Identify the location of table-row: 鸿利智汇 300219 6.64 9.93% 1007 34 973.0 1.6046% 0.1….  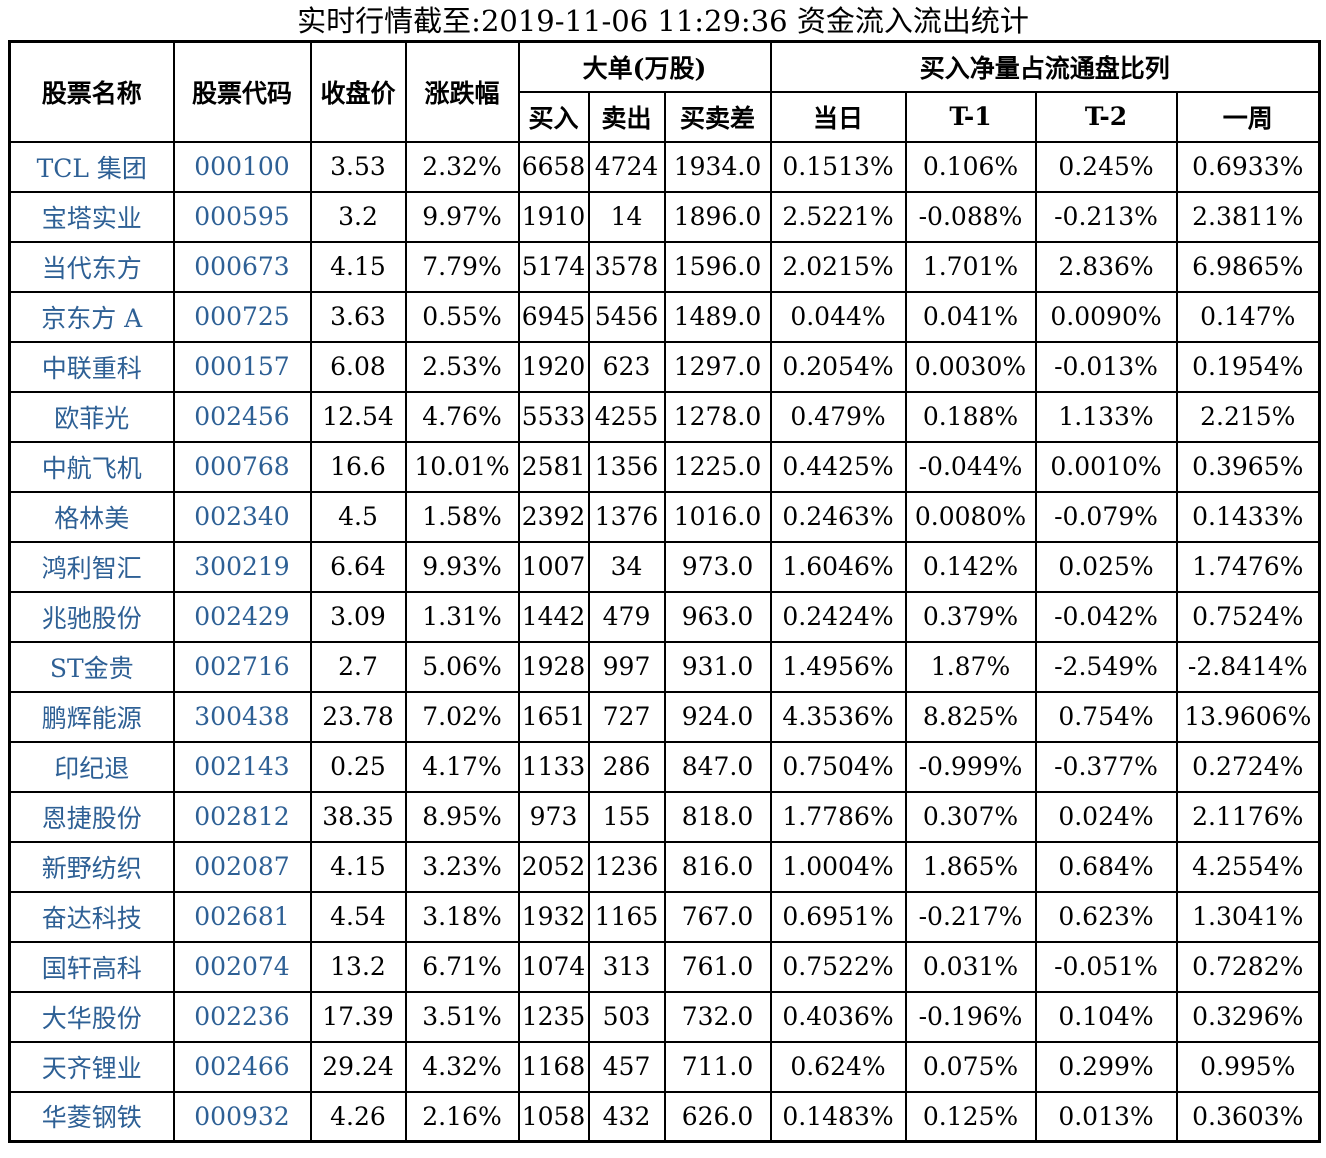
(664, 566).